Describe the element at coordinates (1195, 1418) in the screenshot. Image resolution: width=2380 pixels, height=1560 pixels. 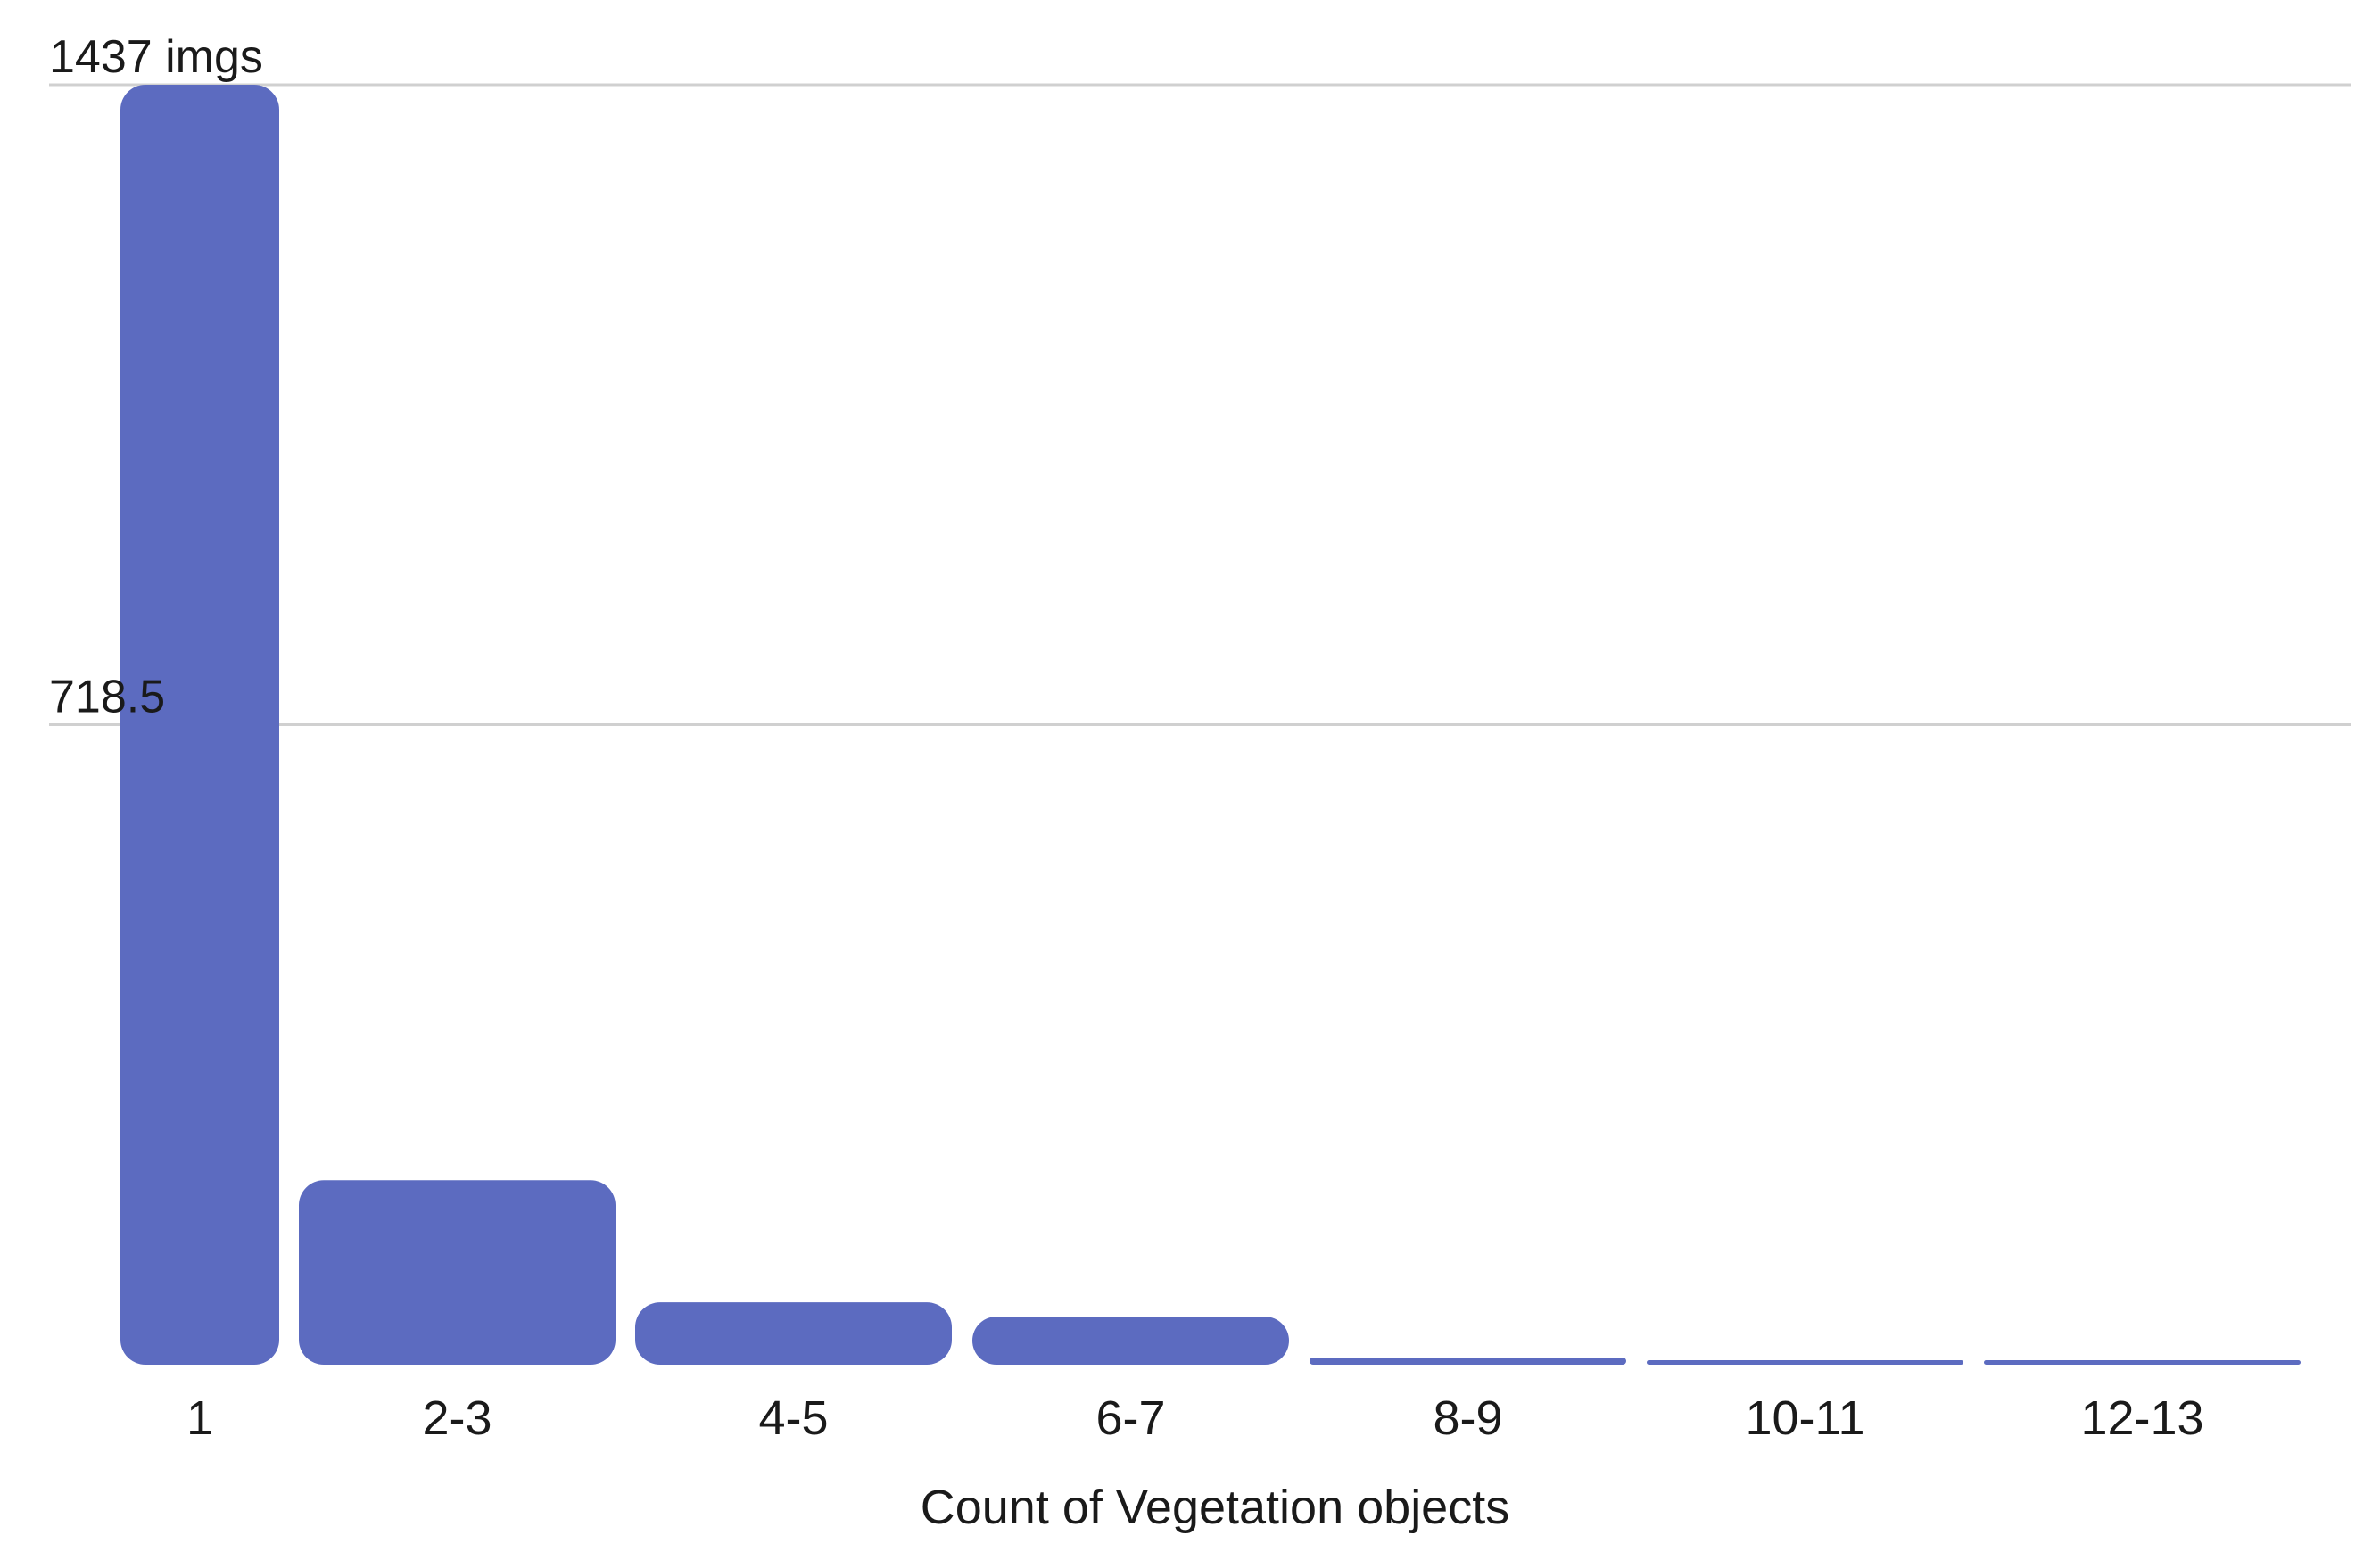
I see `x-tick-labels: 1 2-3 4-5 6-7 8-9 10-11 12-13` at that location.